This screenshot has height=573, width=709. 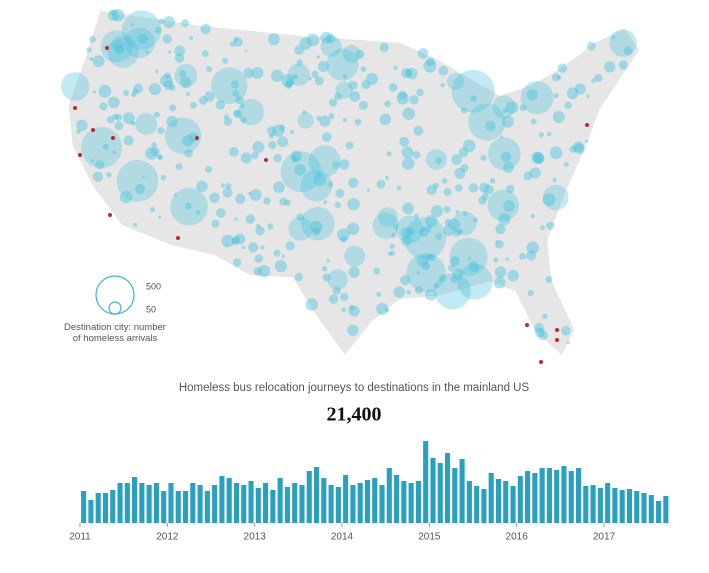 What do you see at coordinates (167, 537) in the screenshot?
I see `x-tick-label: 2012` at bounding box center [167, 537].